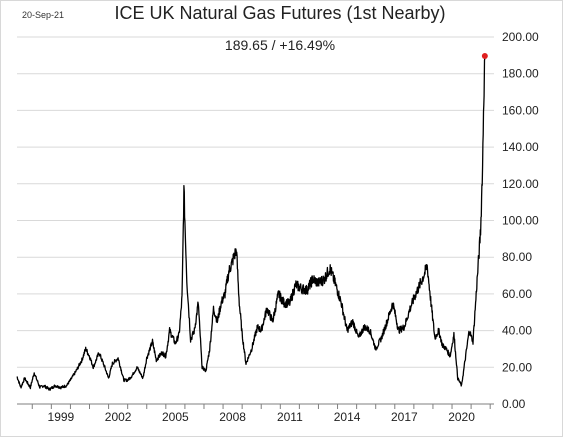 This screenshot has height=438, width=564. What do you see at coordinates (232, 417) in the screenshot?
I see `x-tick-label-3: 2008` at bounding box center [232, 417].